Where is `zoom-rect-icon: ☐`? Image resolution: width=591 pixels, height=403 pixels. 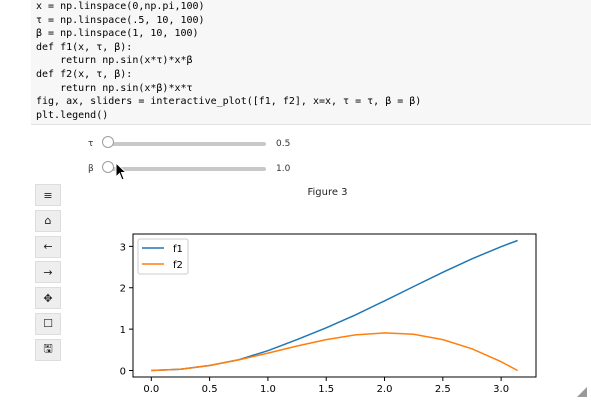
zoom-rect-icon: ☐ is located at coordinates (48, 324).